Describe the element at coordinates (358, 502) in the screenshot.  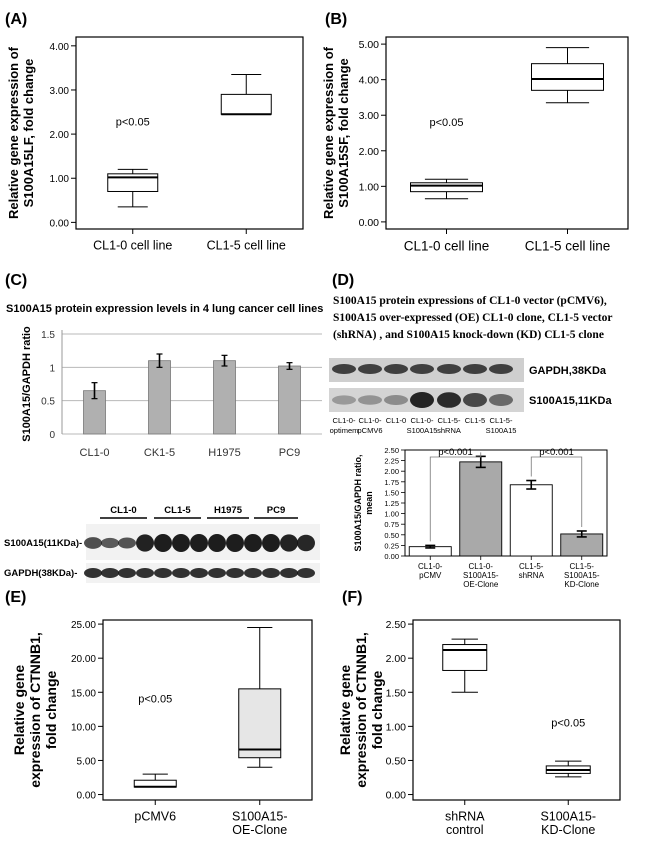
I see `y-axis-label-d: S100A15/GAPDH ratio,` at that location.